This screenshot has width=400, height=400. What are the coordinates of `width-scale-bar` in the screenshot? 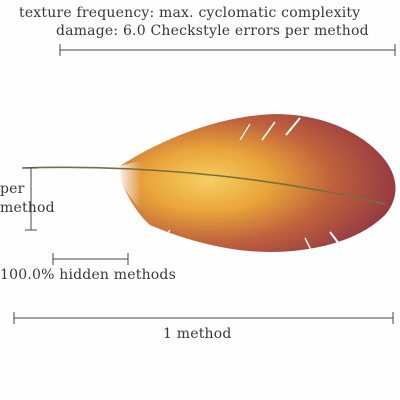 It's located at (203, 318).